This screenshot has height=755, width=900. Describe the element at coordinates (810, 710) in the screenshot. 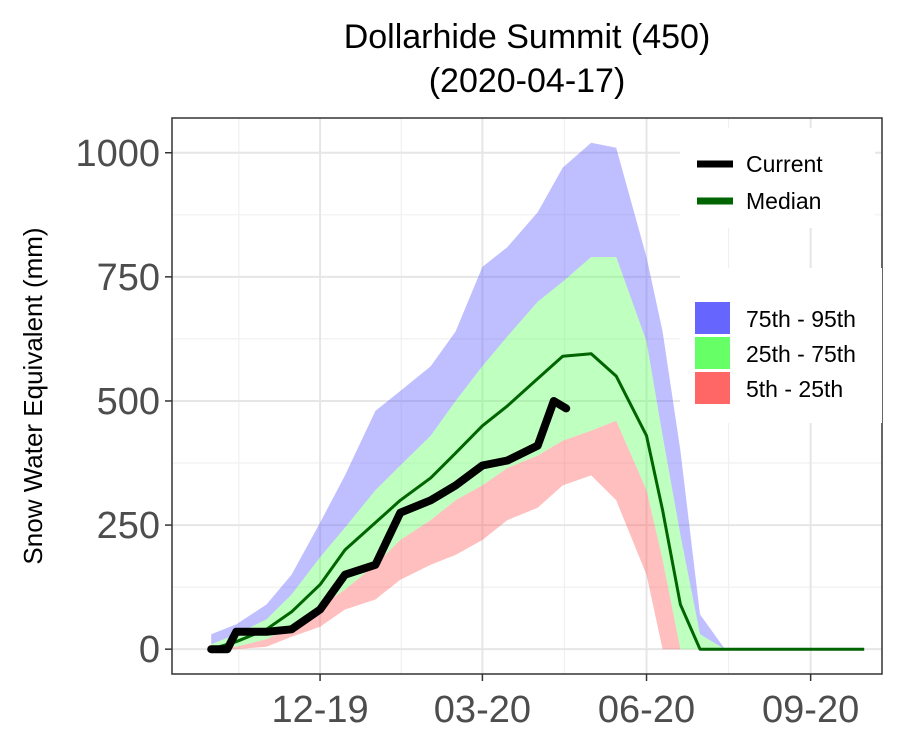

I see `x-tick-label: 09-20` at that location.